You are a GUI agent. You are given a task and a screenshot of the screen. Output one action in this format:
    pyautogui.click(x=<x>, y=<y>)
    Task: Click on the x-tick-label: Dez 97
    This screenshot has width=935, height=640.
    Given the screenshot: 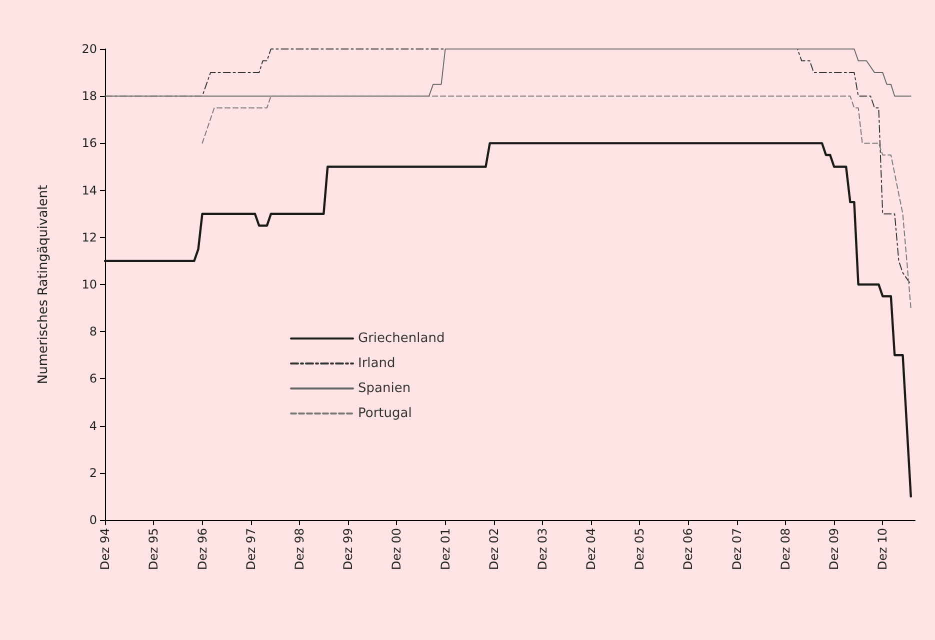 What is the action you would take?
    pyautogui.click(x=251, y=549)
    